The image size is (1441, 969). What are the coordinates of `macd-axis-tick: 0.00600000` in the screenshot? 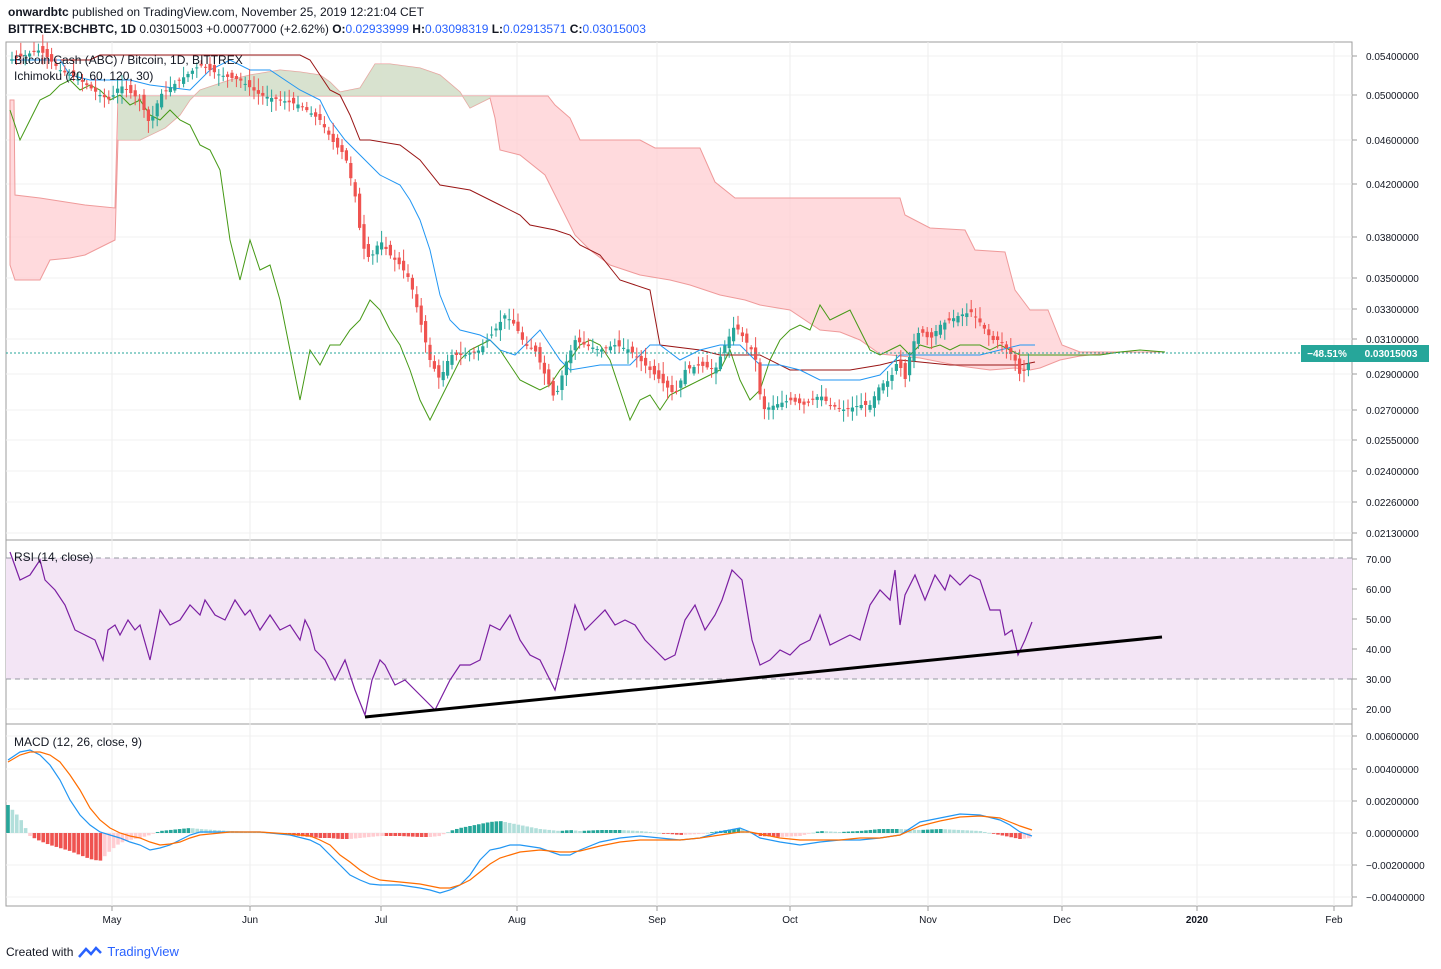 It's located at (1392, 737).